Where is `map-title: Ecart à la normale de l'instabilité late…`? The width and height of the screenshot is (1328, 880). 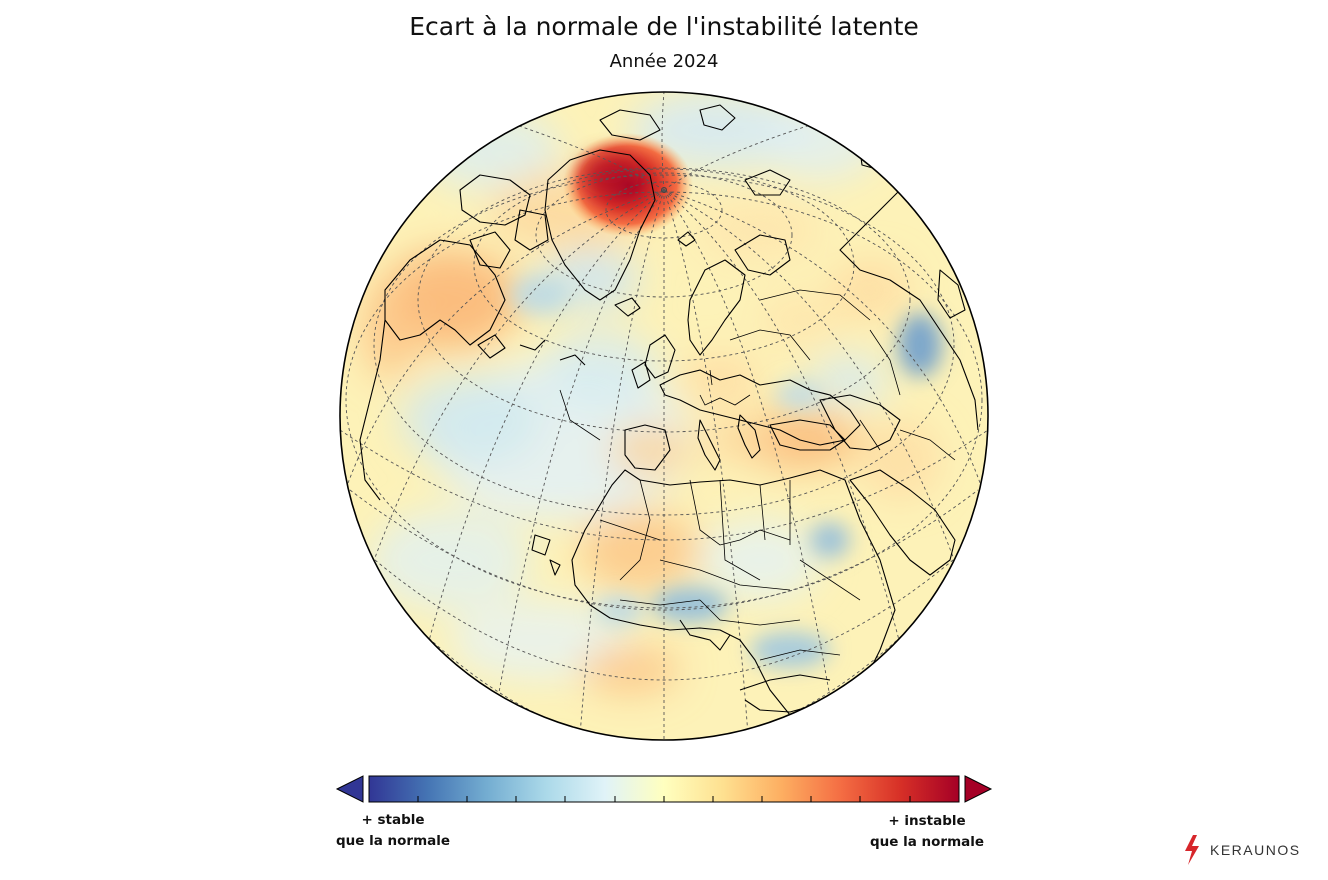 map-title: Ecart à la normale de l'instabilité late… is located at coordinates (664, 26).